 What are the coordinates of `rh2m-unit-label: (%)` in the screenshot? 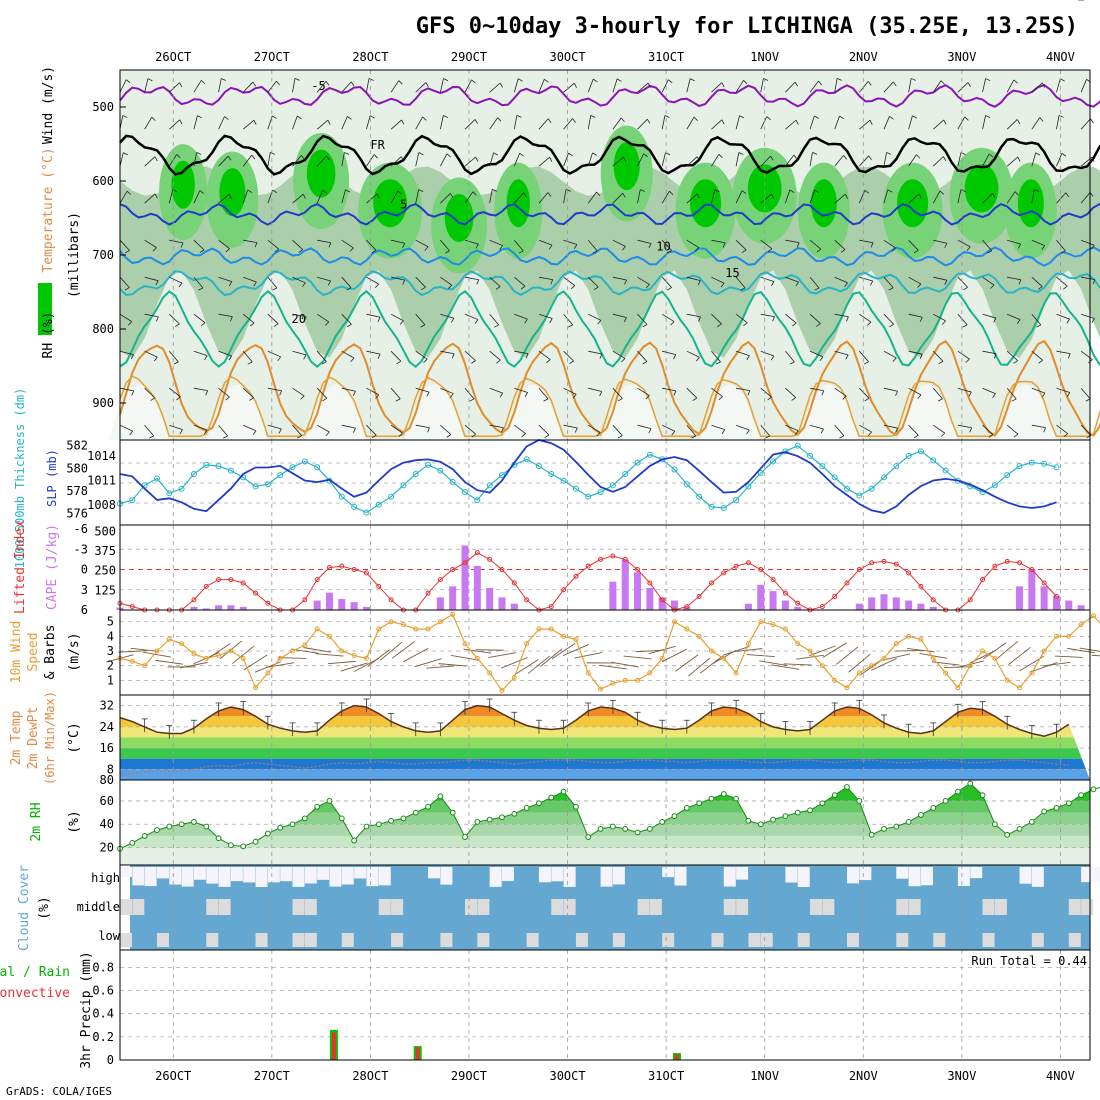 It's located at (74, 821).